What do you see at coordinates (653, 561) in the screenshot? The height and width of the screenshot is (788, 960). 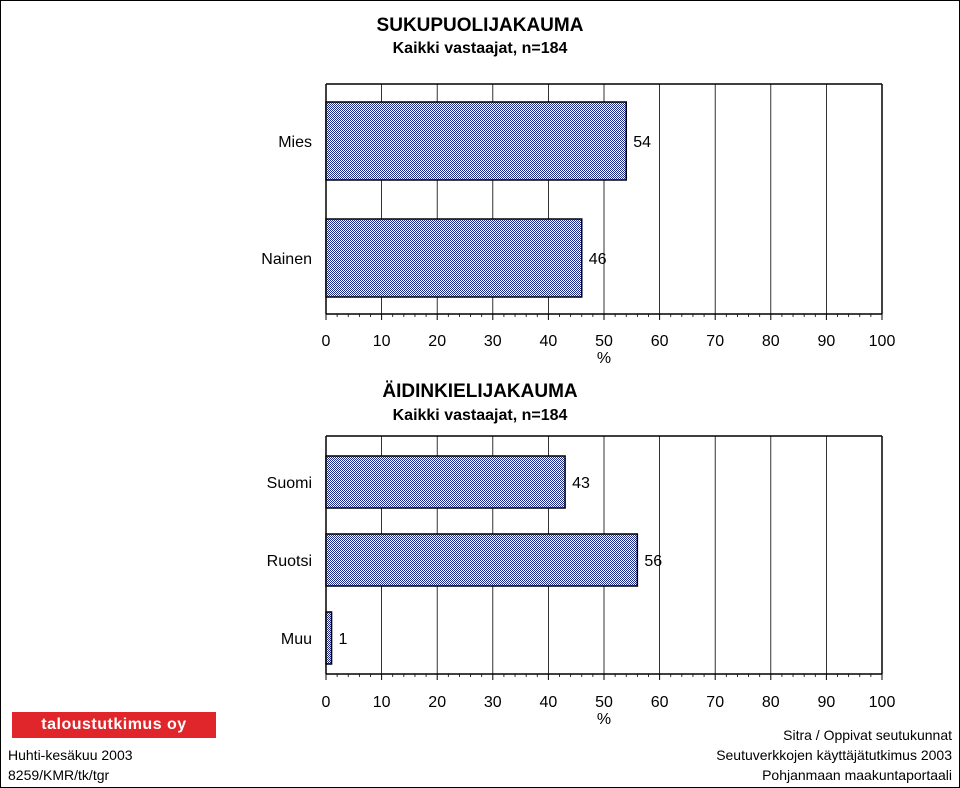 I see `chart-1-data-label: 56` at bounding box center [653, 561].